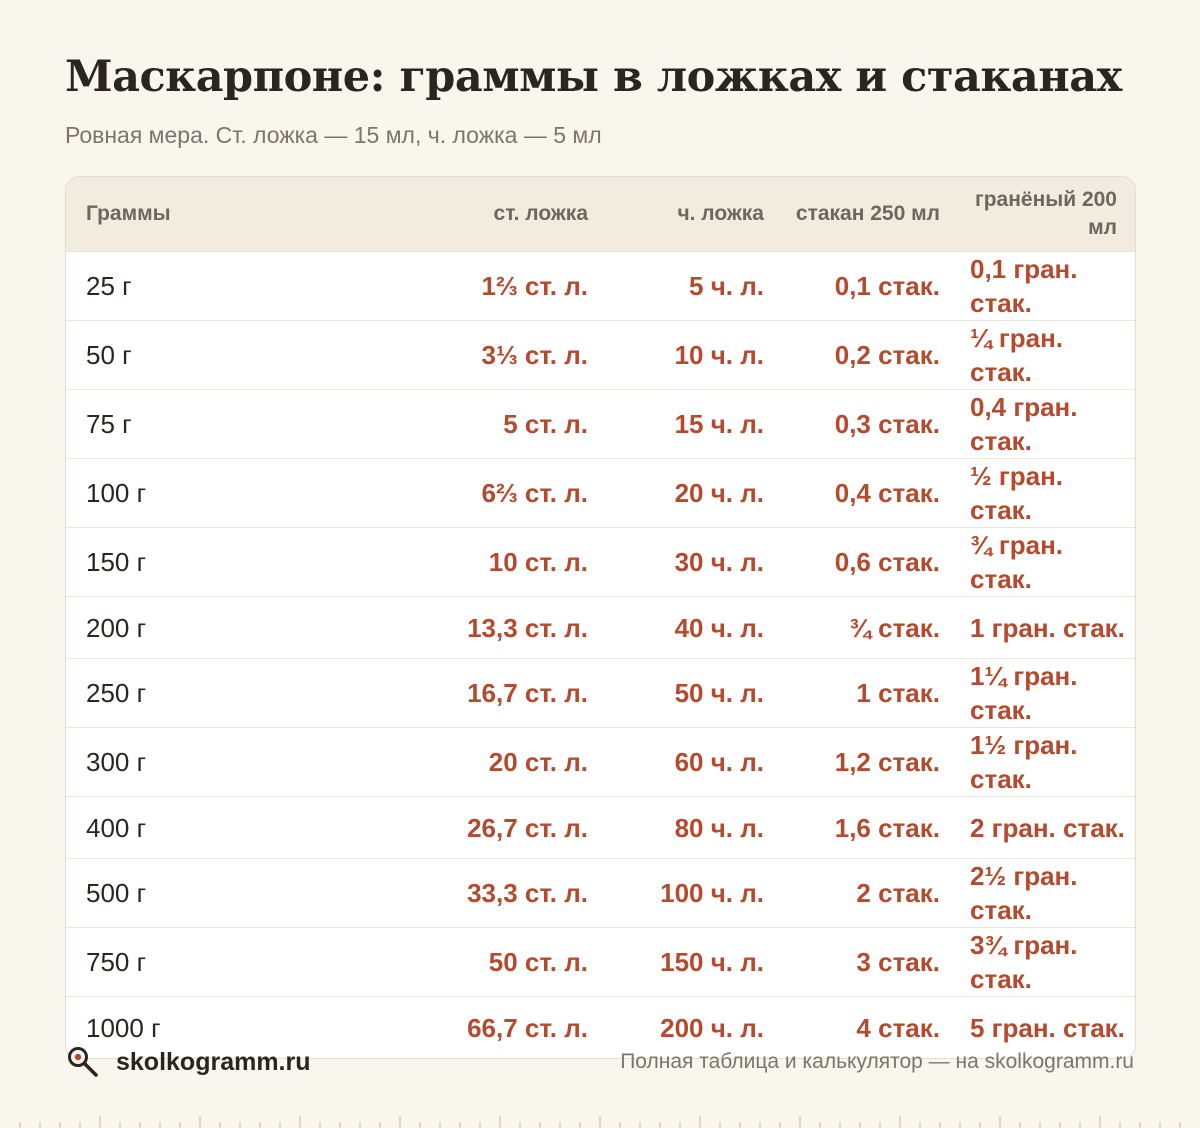  Describe the element at coordinates (870, 627) in the screenshot. I see `cell-cup-250: ¾ стак.` at that location.